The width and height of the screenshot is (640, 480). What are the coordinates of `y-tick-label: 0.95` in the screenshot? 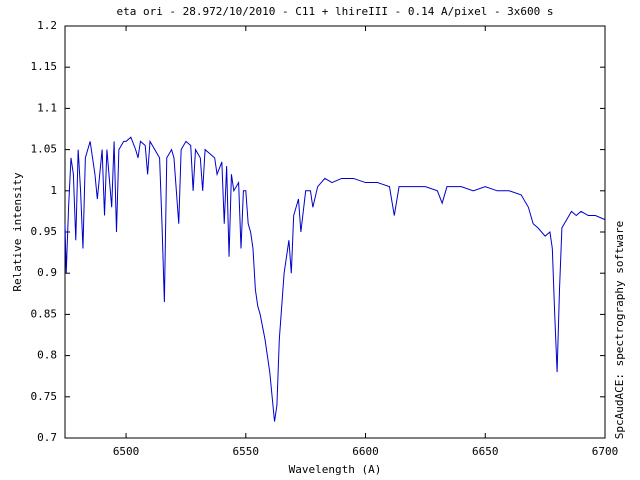 It's located at (44, 231).